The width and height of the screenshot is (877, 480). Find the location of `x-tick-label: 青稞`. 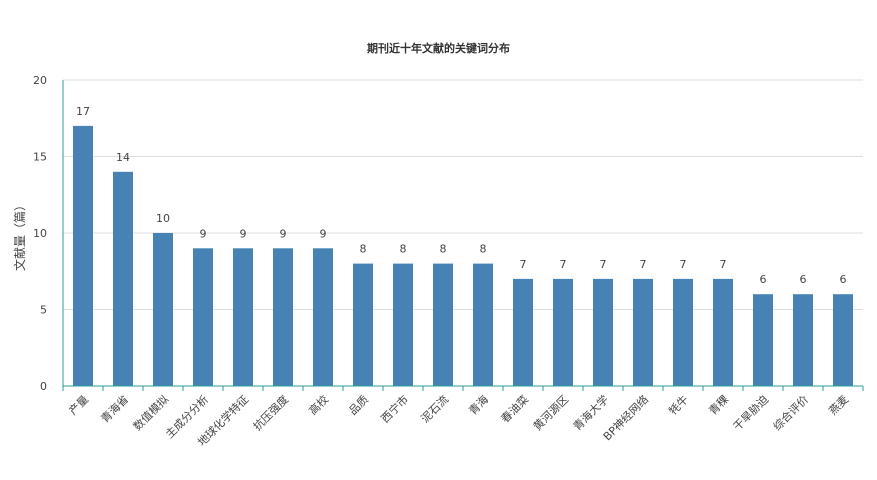

x-tick-label: 青稞 is located at coordinates (718, 404).